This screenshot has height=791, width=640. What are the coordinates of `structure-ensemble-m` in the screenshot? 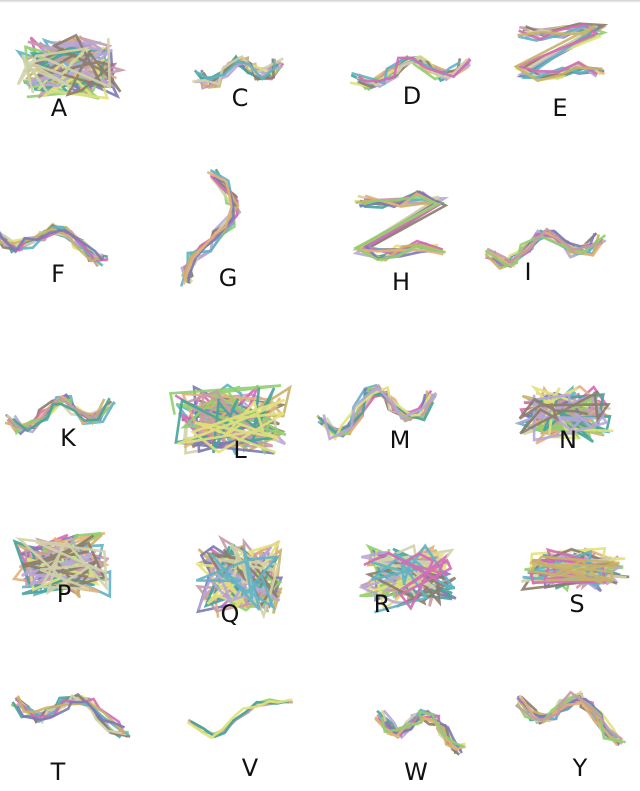 It's located at (377, 412).